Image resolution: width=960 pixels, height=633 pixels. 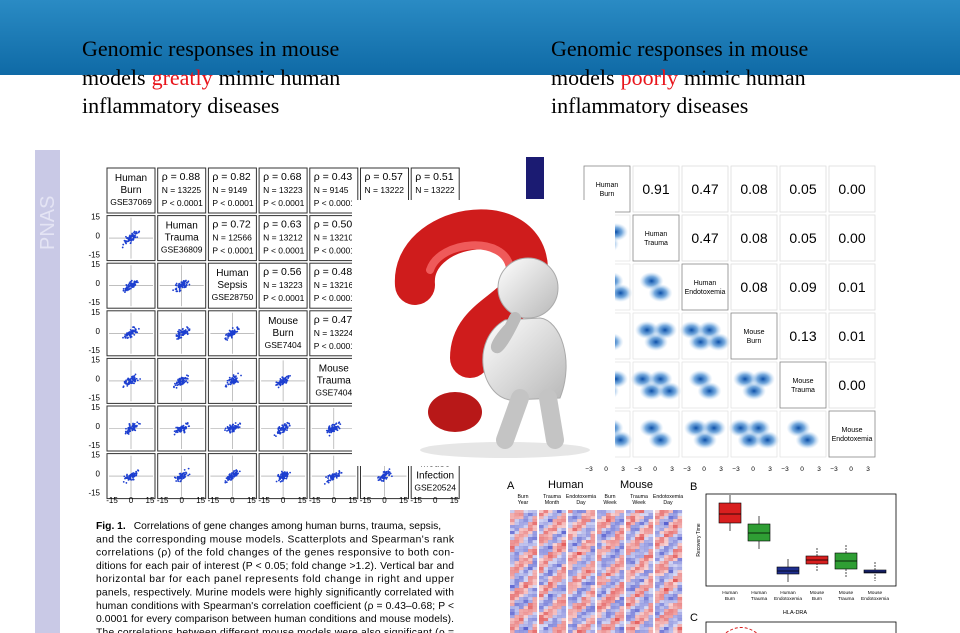 I want to click on heading-line: Genomic responses in mouse, so click(x=210, y=48).